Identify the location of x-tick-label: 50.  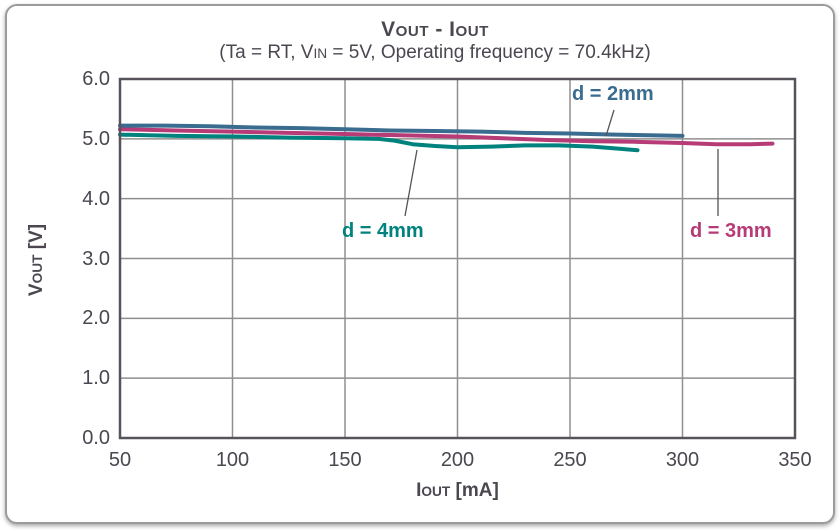
(120, 460).